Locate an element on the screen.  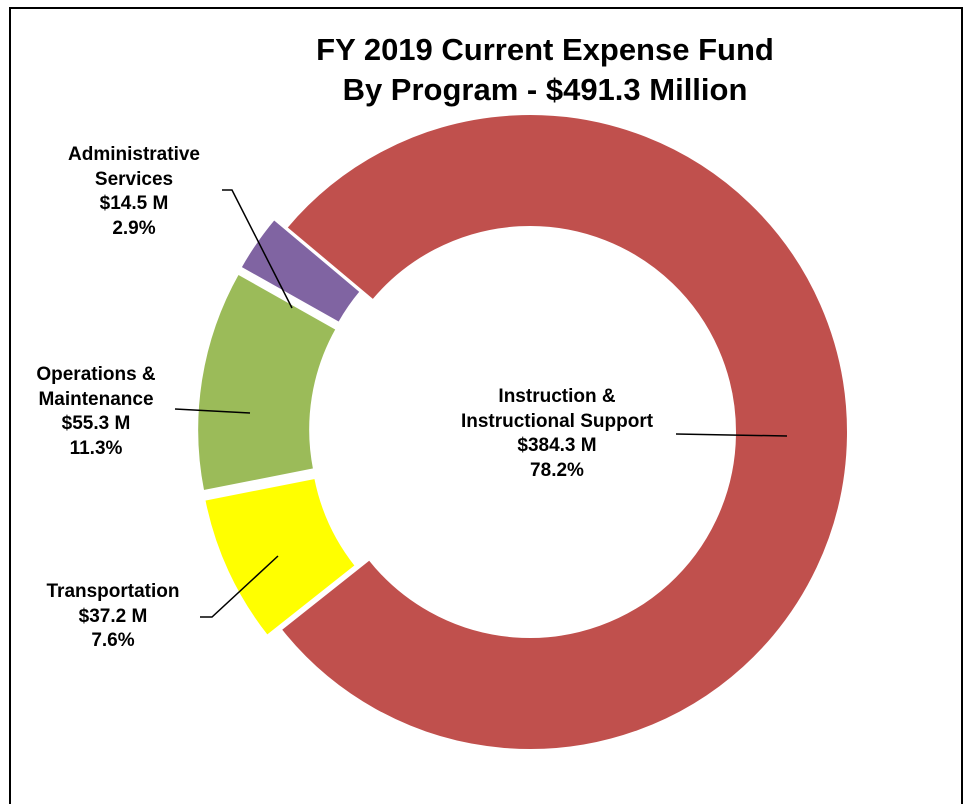
category-label: Instruction & Instructional Support is located at coordinates (557, 409).